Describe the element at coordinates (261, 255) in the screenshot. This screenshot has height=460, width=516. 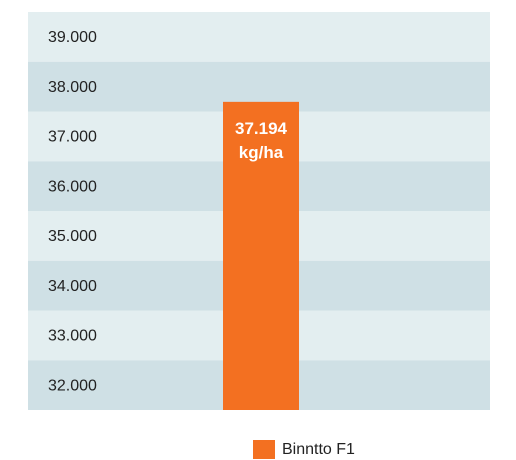
I see `bar` at that location.